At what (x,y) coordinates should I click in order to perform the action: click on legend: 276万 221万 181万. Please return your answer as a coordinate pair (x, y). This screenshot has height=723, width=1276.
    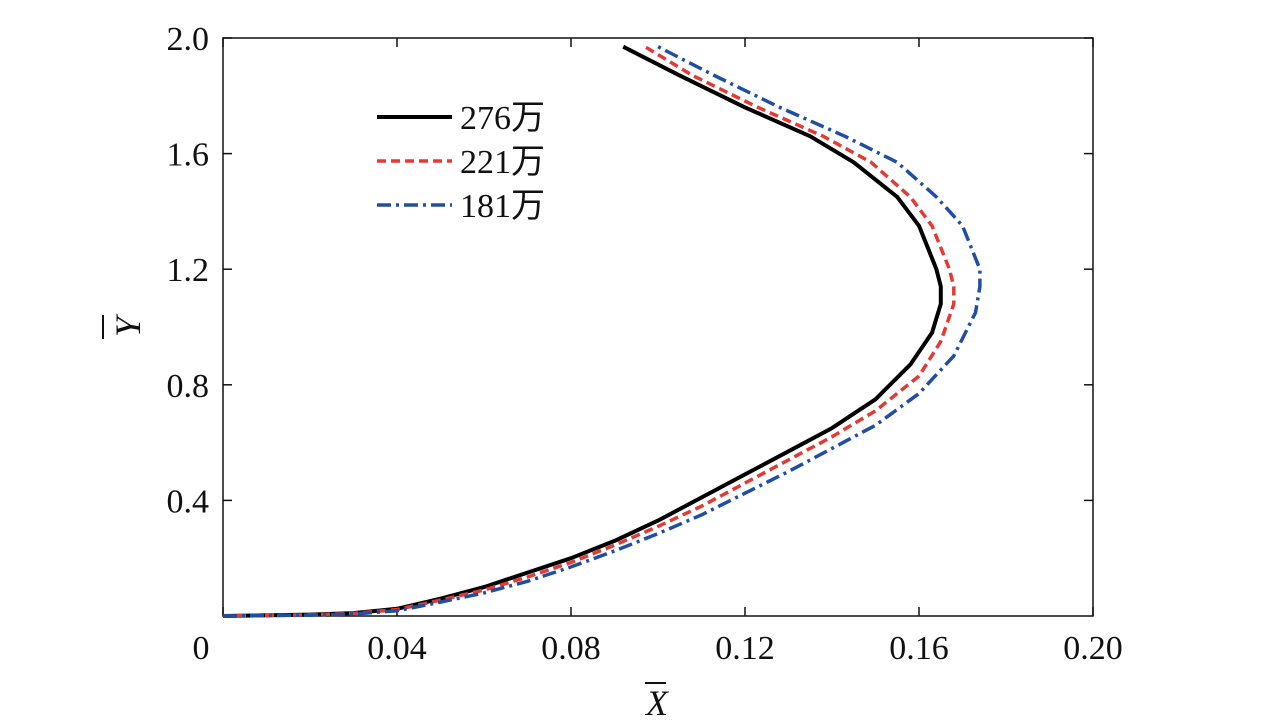
    Looking at the image, I should click on (461, 162).